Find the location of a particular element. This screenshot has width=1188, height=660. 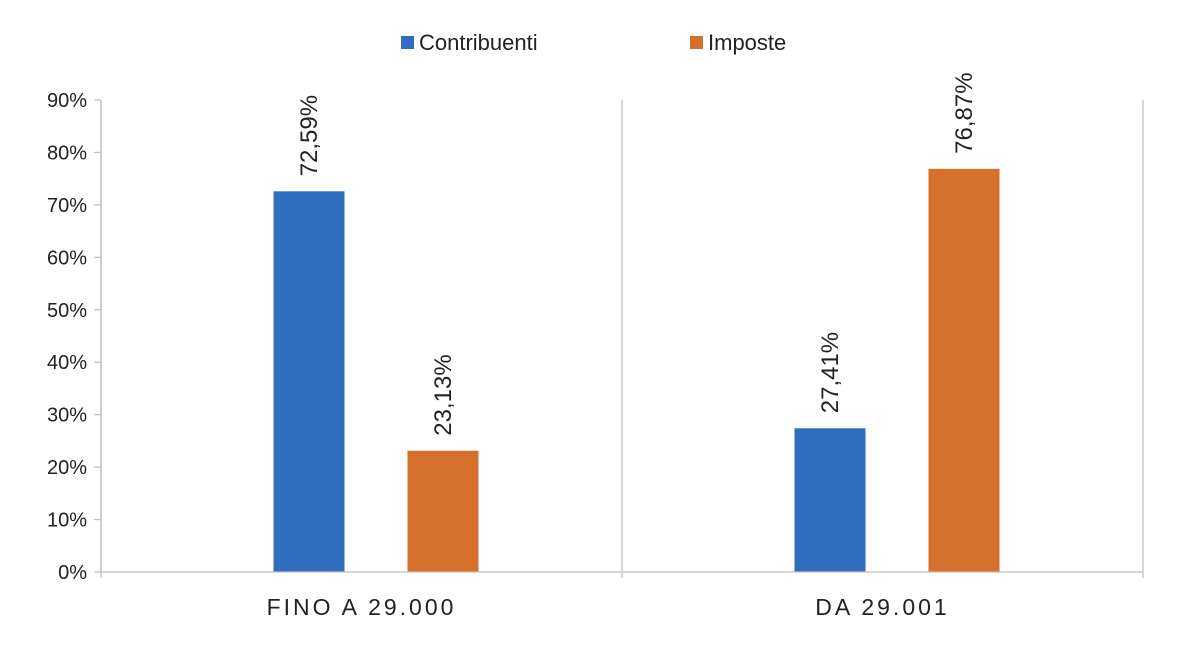

y-axis: 0% 10% 20% 30% 40% 50% 60% 70% 80% 90% is located at coordinates (74, 337).